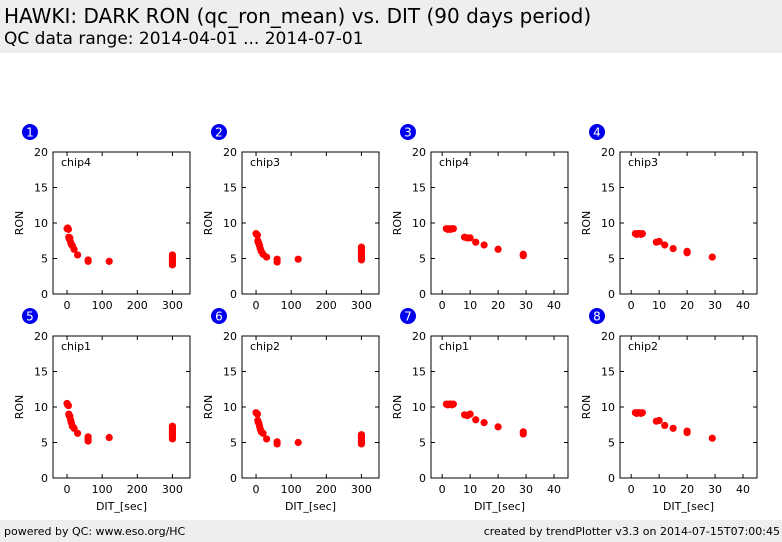 This screenshot has height=542, width=782. What do you see at coordinates (265, 346) in the screenshot?
I see `chip-label: chip2` at bounding box center [265, 346].